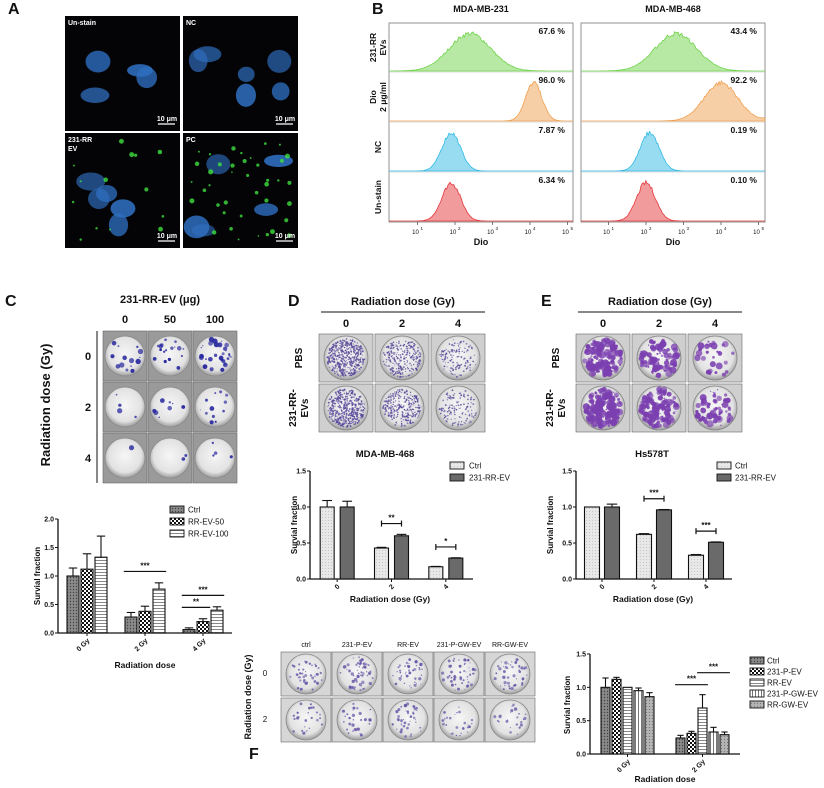 The image size is (824, 788). I want to click on nucleus, so click(140, 70).